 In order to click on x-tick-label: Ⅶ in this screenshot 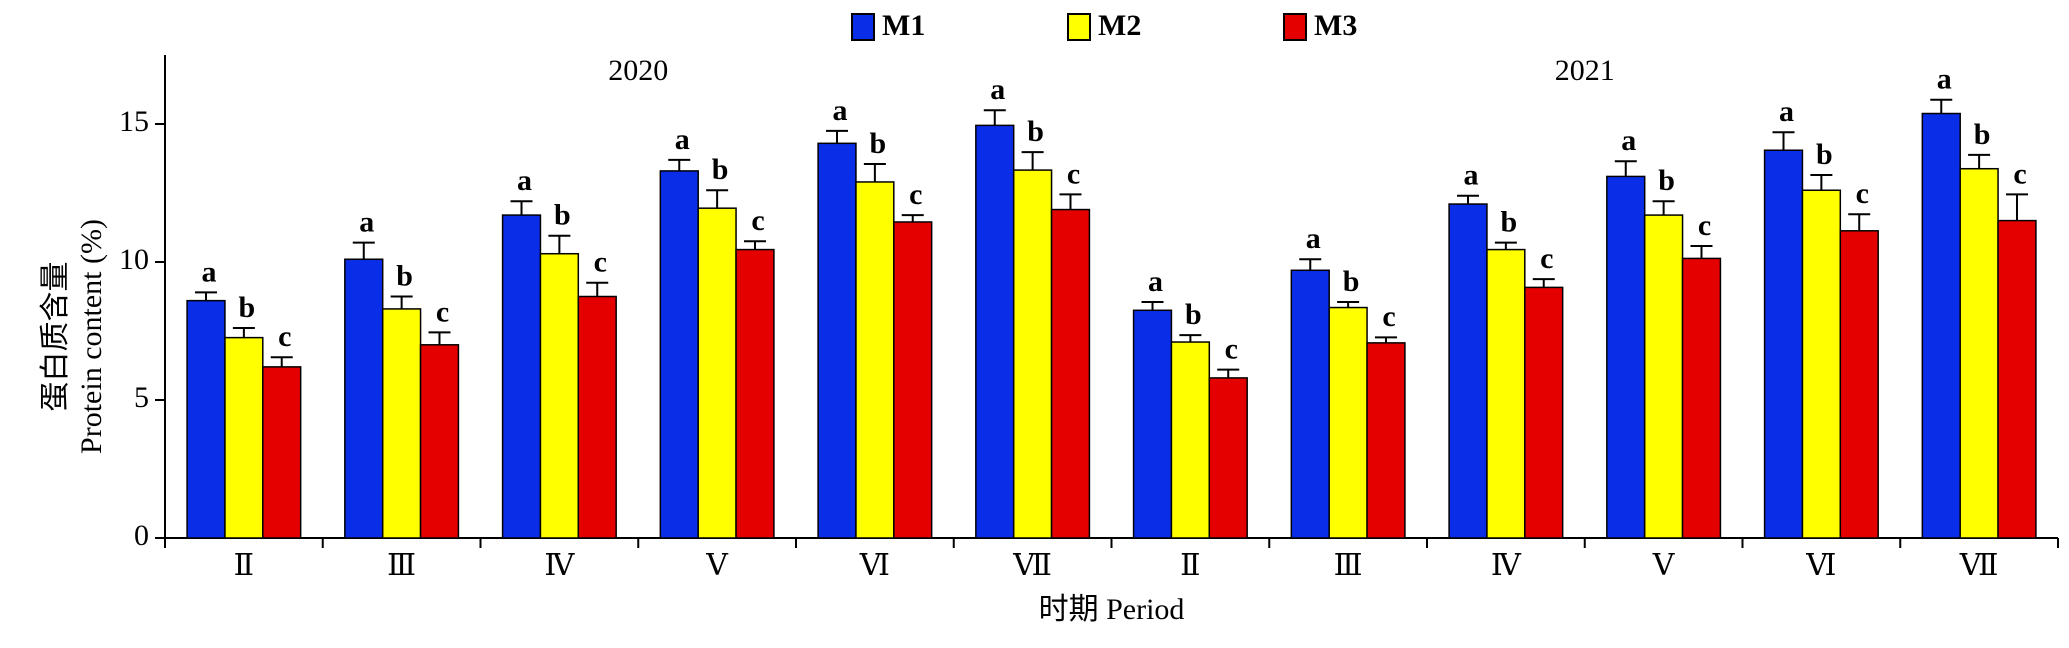, I will do `click(1032, 565)`.